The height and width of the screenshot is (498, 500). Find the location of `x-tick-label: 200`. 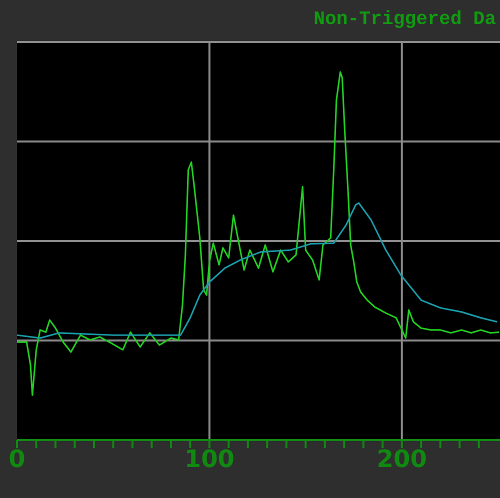

x-tick-label: 200 is located at coordinates (401, 459).